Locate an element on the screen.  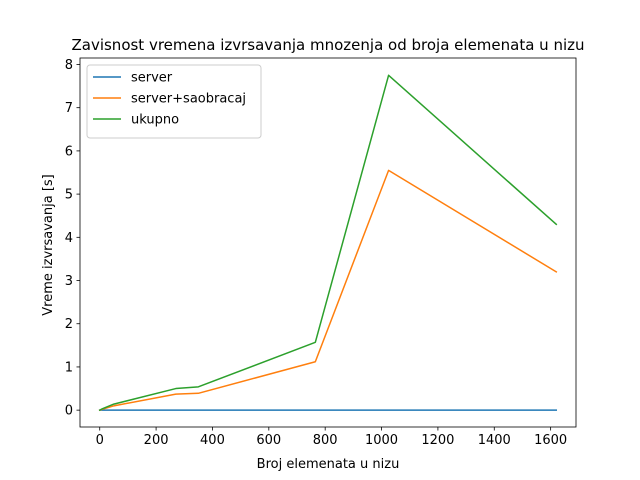
x-tick-label: 400 is located at coordinates (212, 440).